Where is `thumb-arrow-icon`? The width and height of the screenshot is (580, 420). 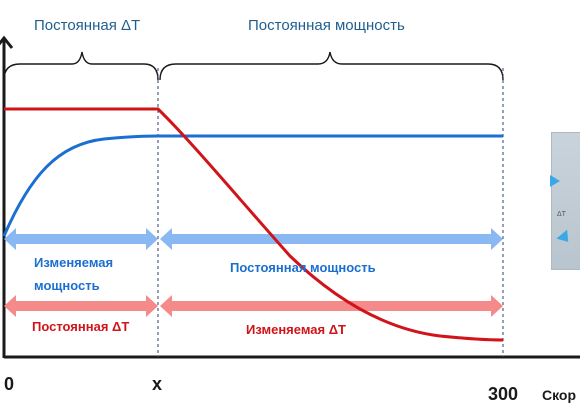 thumb-arrow-icon is located at coordinates (555, 181).